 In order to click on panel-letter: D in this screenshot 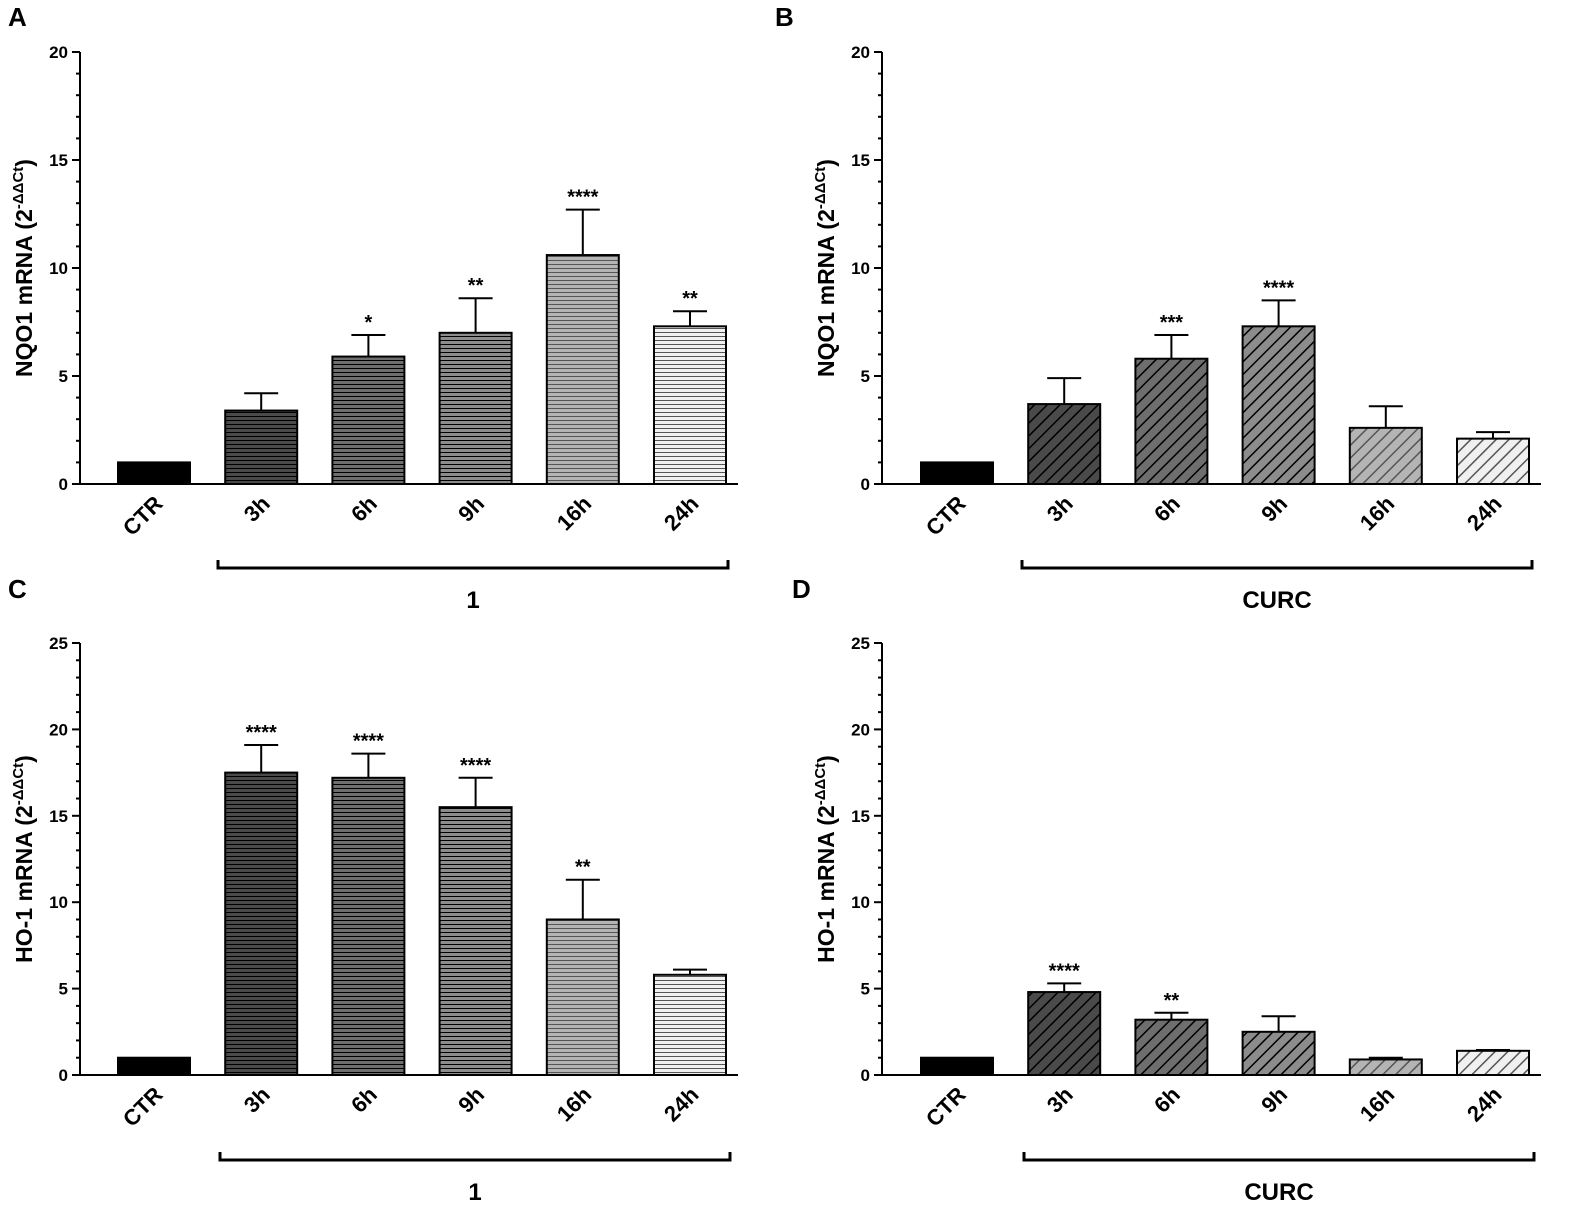, I will do `click(801, 589)`.